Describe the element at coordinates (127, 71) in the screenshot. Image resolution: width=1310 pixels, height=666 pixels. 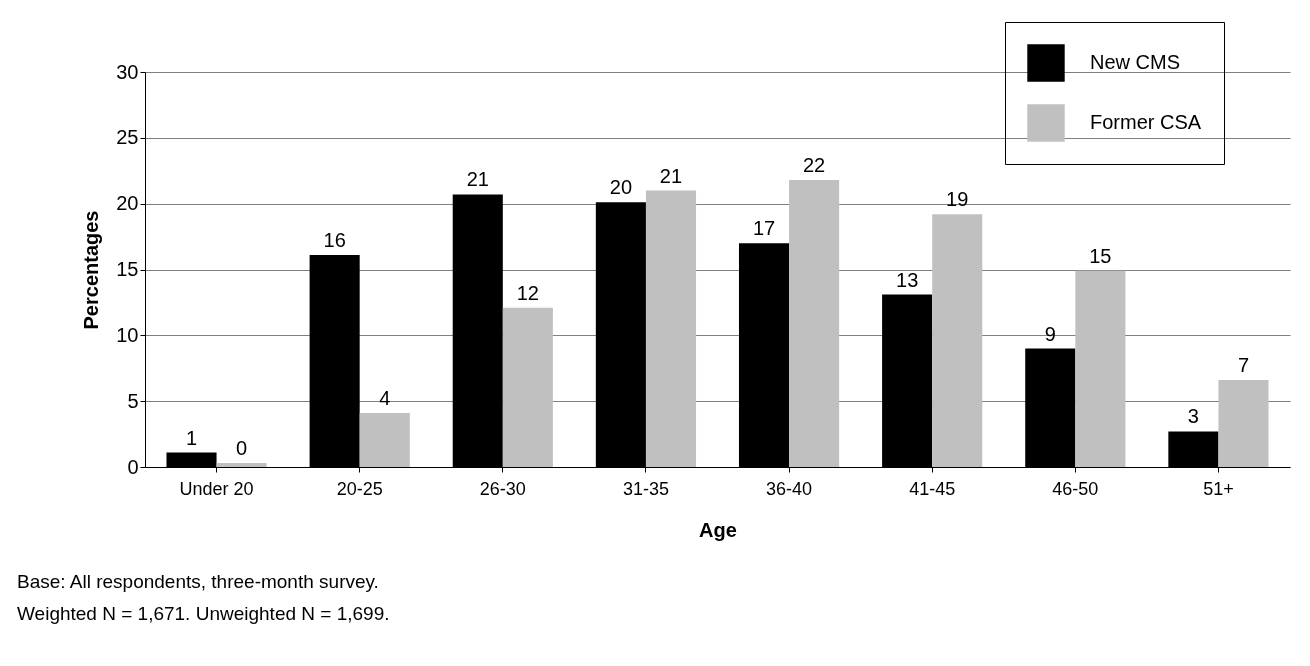
I see `y-tick-label: 30` at that location.